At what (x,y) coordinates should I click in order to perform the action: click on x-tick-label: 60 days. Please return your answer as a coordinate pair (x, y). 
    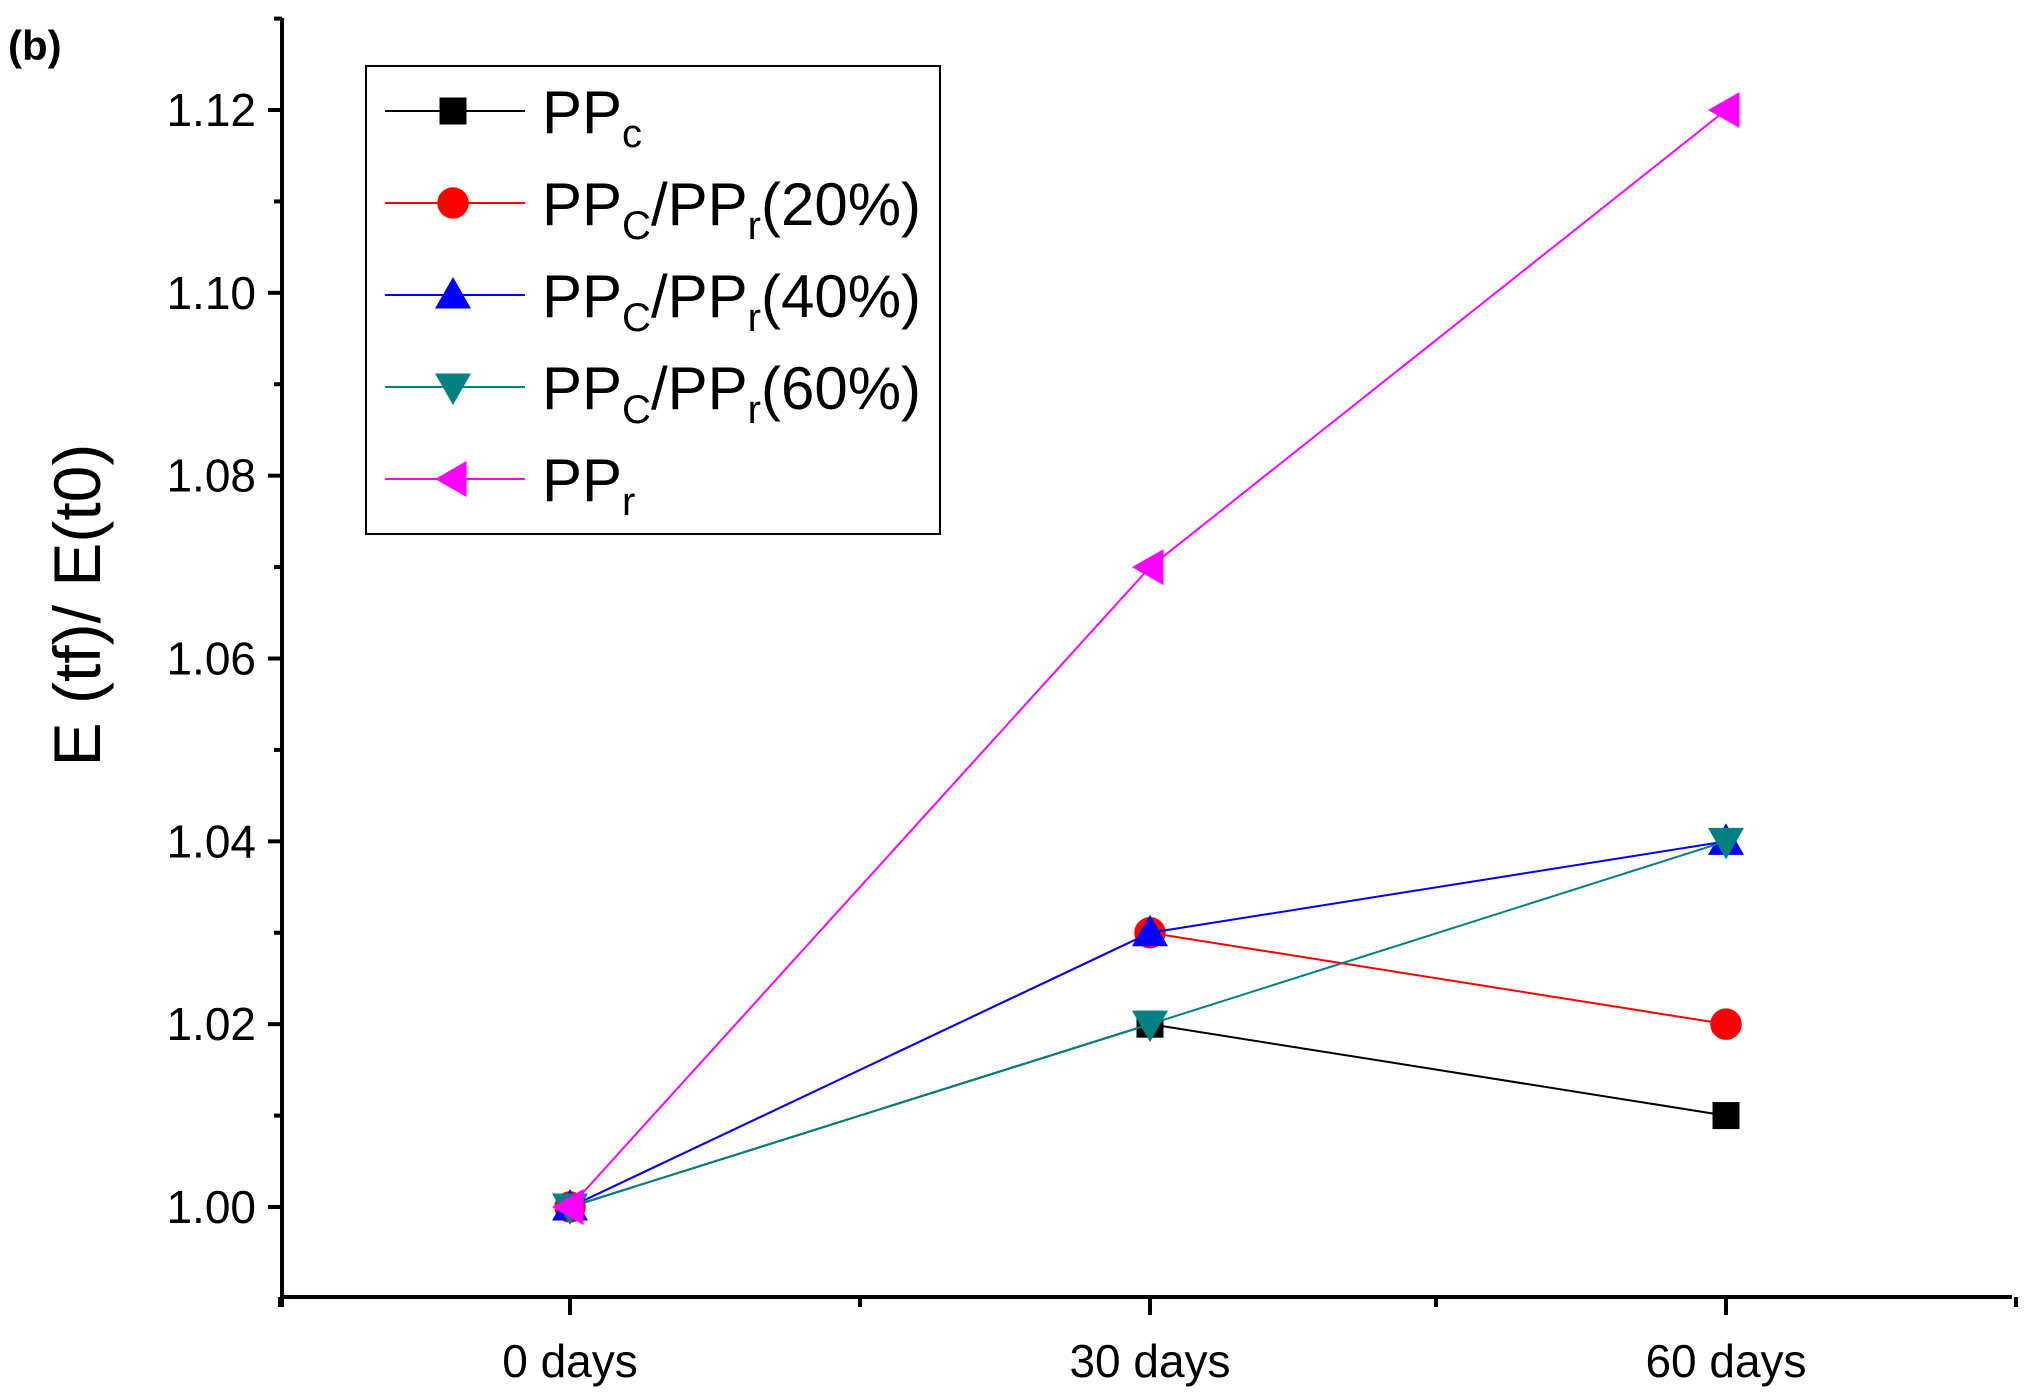
    Looking at the image, I should click on (1725, 1361).